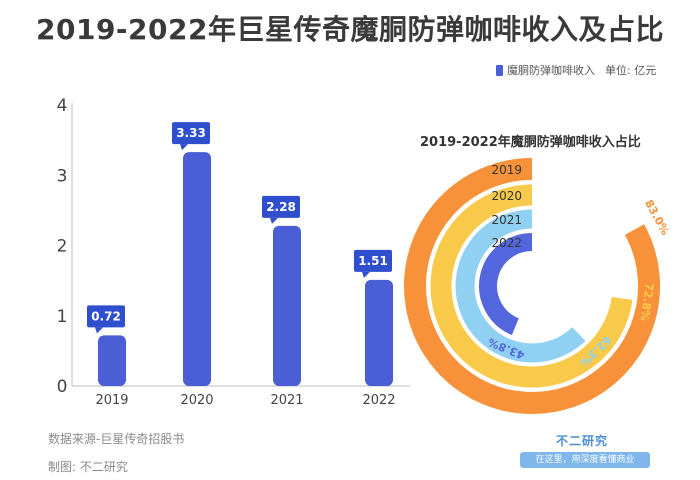 This screenshot has width=700, height=480. Describe the element at coordinates (585, 460) in the screenshot. I see `brand-tagline: 在这里，用深度看懂商业` at that location.